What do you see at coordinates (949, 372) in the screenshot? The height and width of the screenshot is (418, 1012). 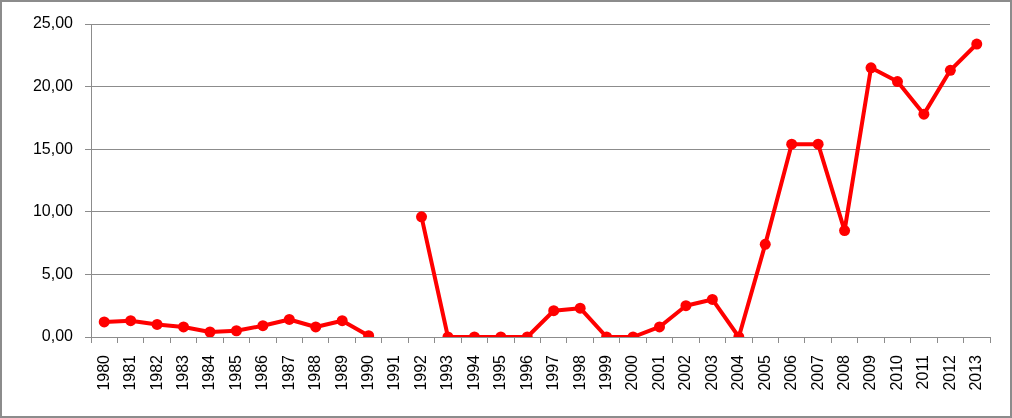 I see `x-tick-label: 2012` at bounding box center [949, 372].